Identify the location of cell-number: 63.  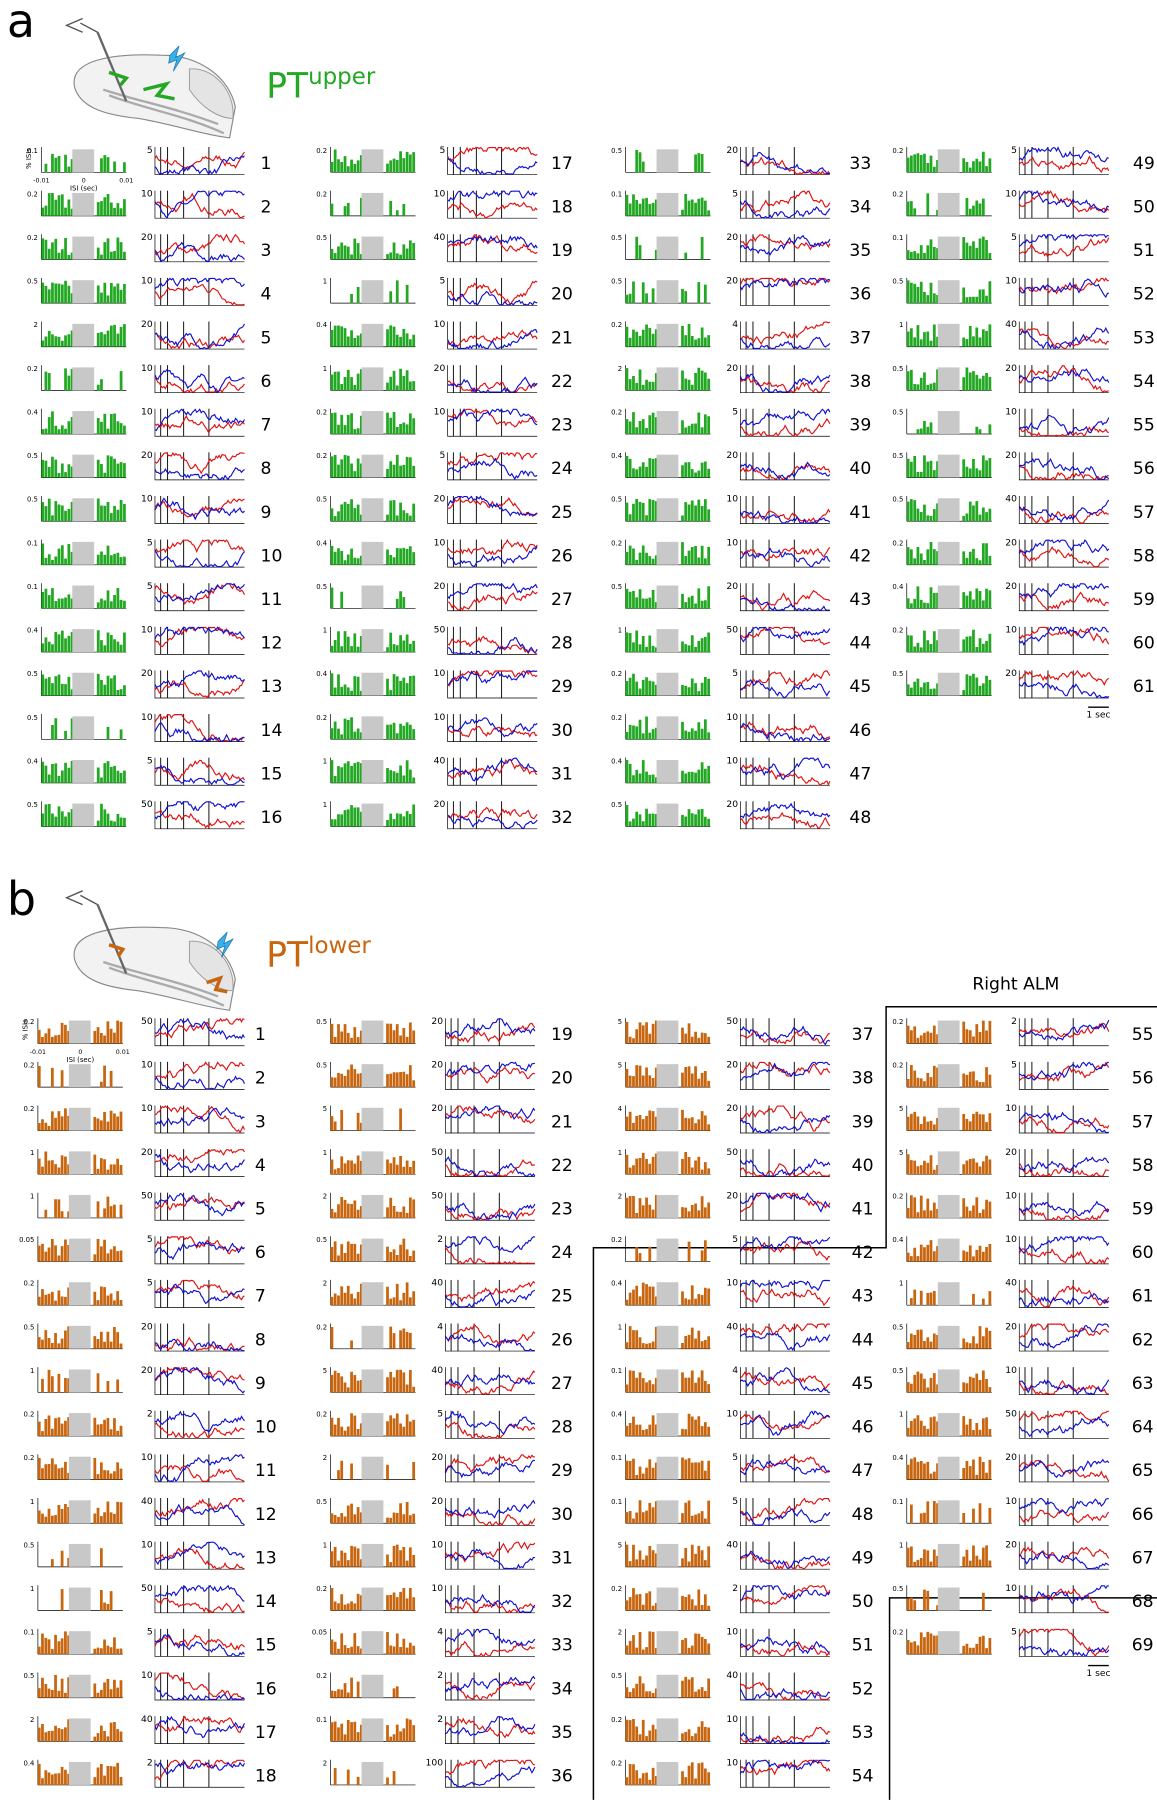
(1143, 1384).